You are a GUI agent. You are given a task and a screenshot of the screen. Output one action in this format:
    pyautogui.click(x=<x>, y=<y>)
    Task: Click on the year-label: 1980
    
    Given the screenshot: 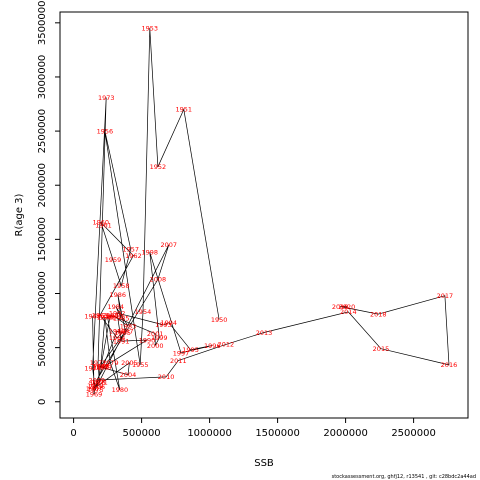 What is the action you would take?
    pyautogui.click(x=120, y=390)
    